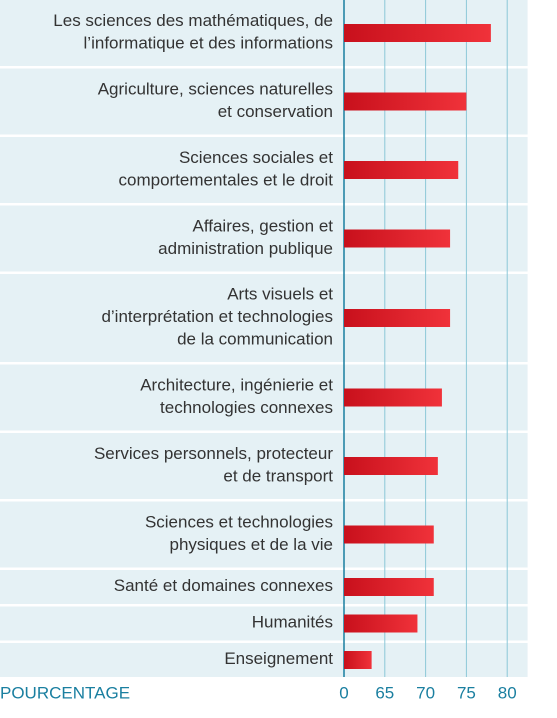 The width and height of the screenshot is (557, 718). What do you see at coordinates (255, 339) in the screenshot?
I see `category-line: de la communication` at bounding box center [255, 339].